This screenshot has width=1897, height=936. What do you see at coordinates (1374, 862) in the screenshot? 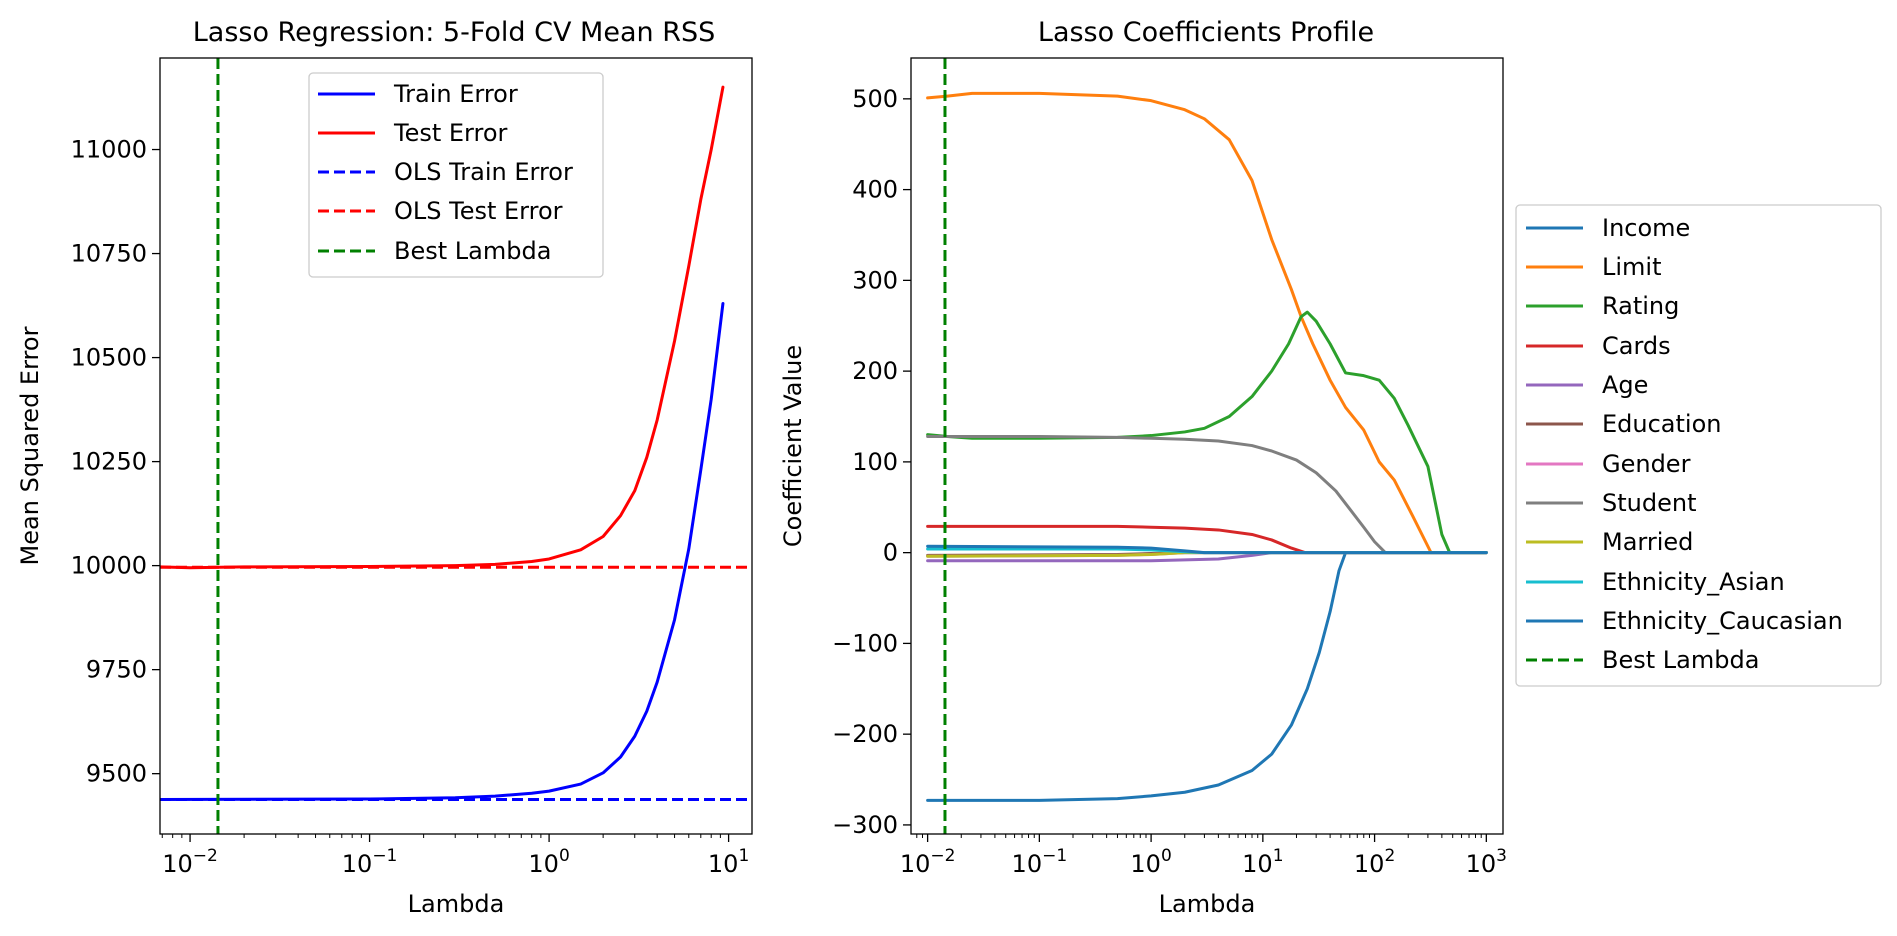
I see `x-tick-label: 10²` at bounding box center [1374, 862].